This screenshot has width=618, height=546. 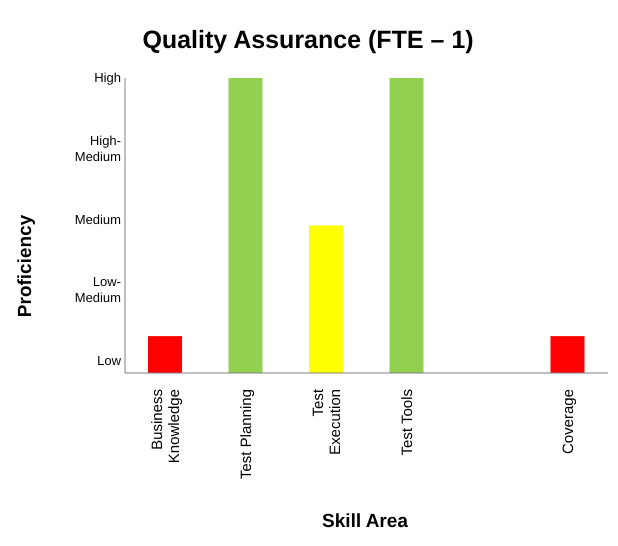 I want to click on text: Low, so click(x=109, y=361).